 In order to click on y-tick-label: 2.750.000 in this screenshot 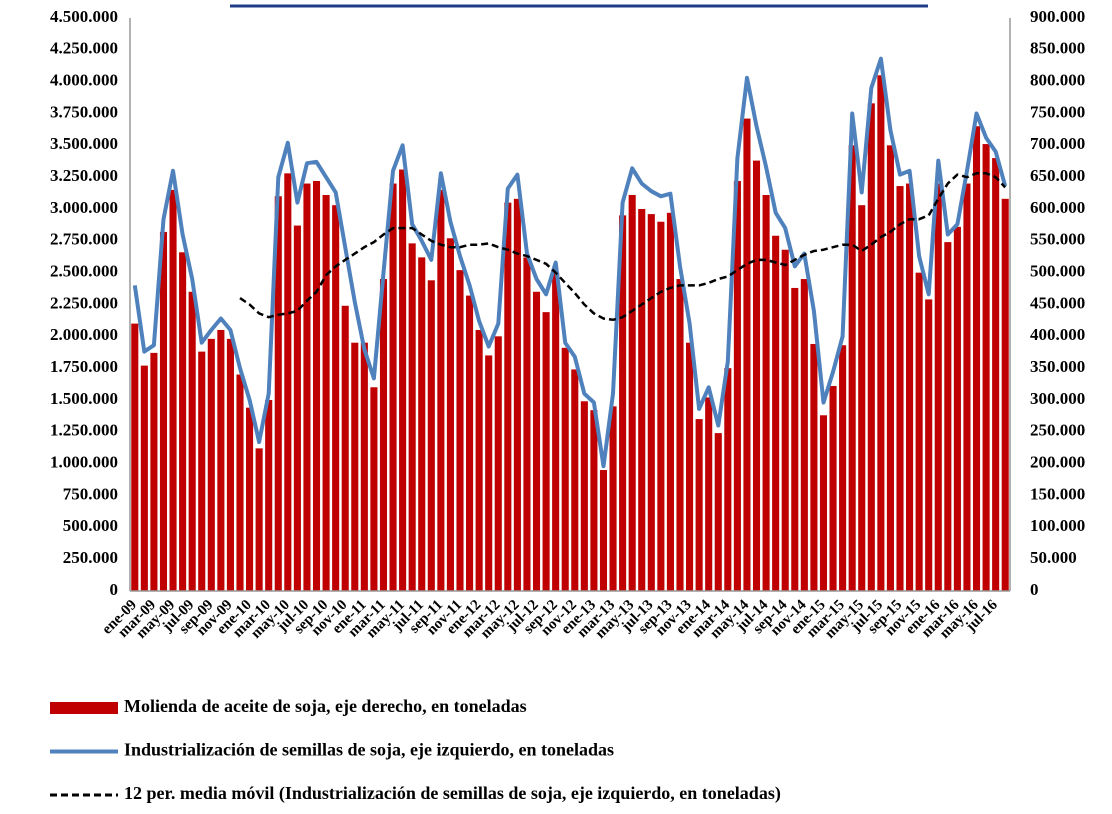, I will do `click(84, 239)`.